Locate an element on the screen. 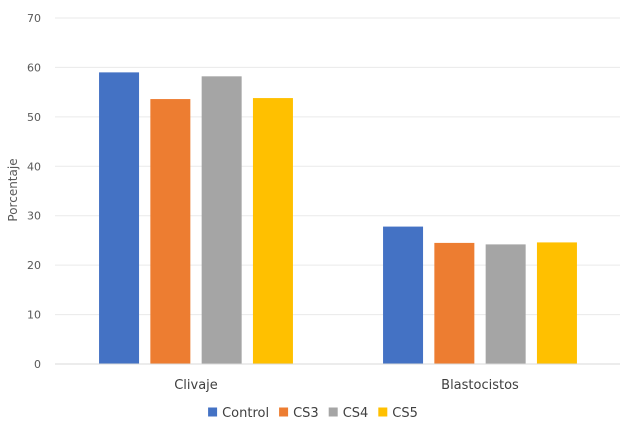 This screenshot has height=425, width=627. x-category-label: Clivaje is located at coordinates (196, 385).